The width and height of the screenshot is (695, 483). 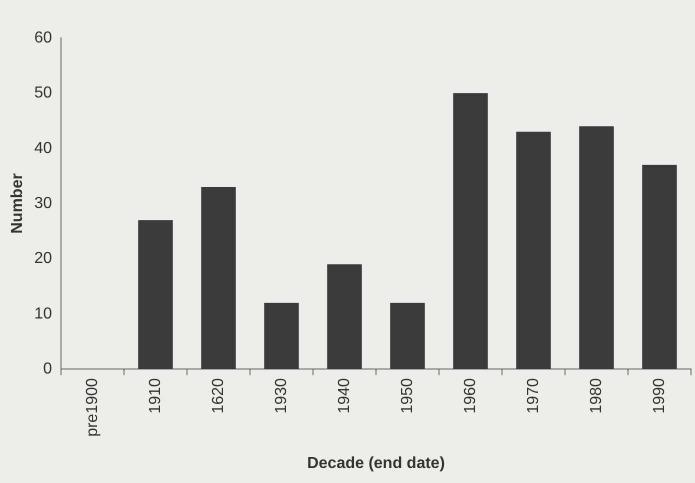 What do you see at coordinates (376, 463) in the screenshot?
I see `x-axis-title: Decade (end date)` at bounding box center [376, 463].